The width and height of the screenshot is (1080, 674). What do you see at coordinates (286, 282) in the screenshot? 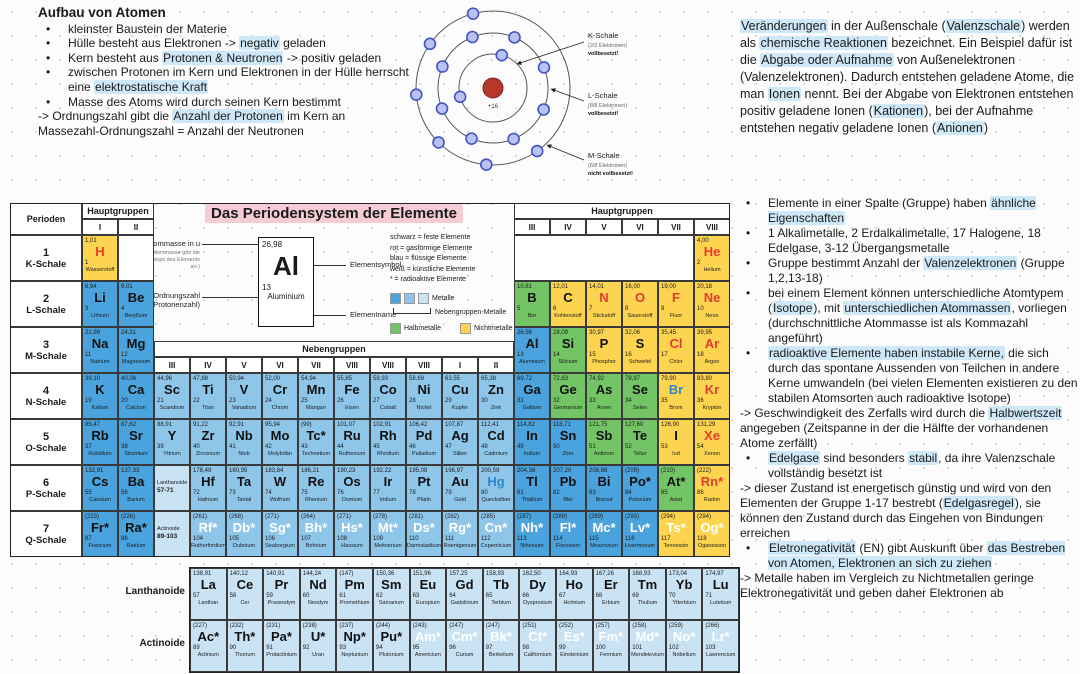
I see `legend-example-element: 26,98 Al 13 Aluminium` at bounding box center [286, 282].